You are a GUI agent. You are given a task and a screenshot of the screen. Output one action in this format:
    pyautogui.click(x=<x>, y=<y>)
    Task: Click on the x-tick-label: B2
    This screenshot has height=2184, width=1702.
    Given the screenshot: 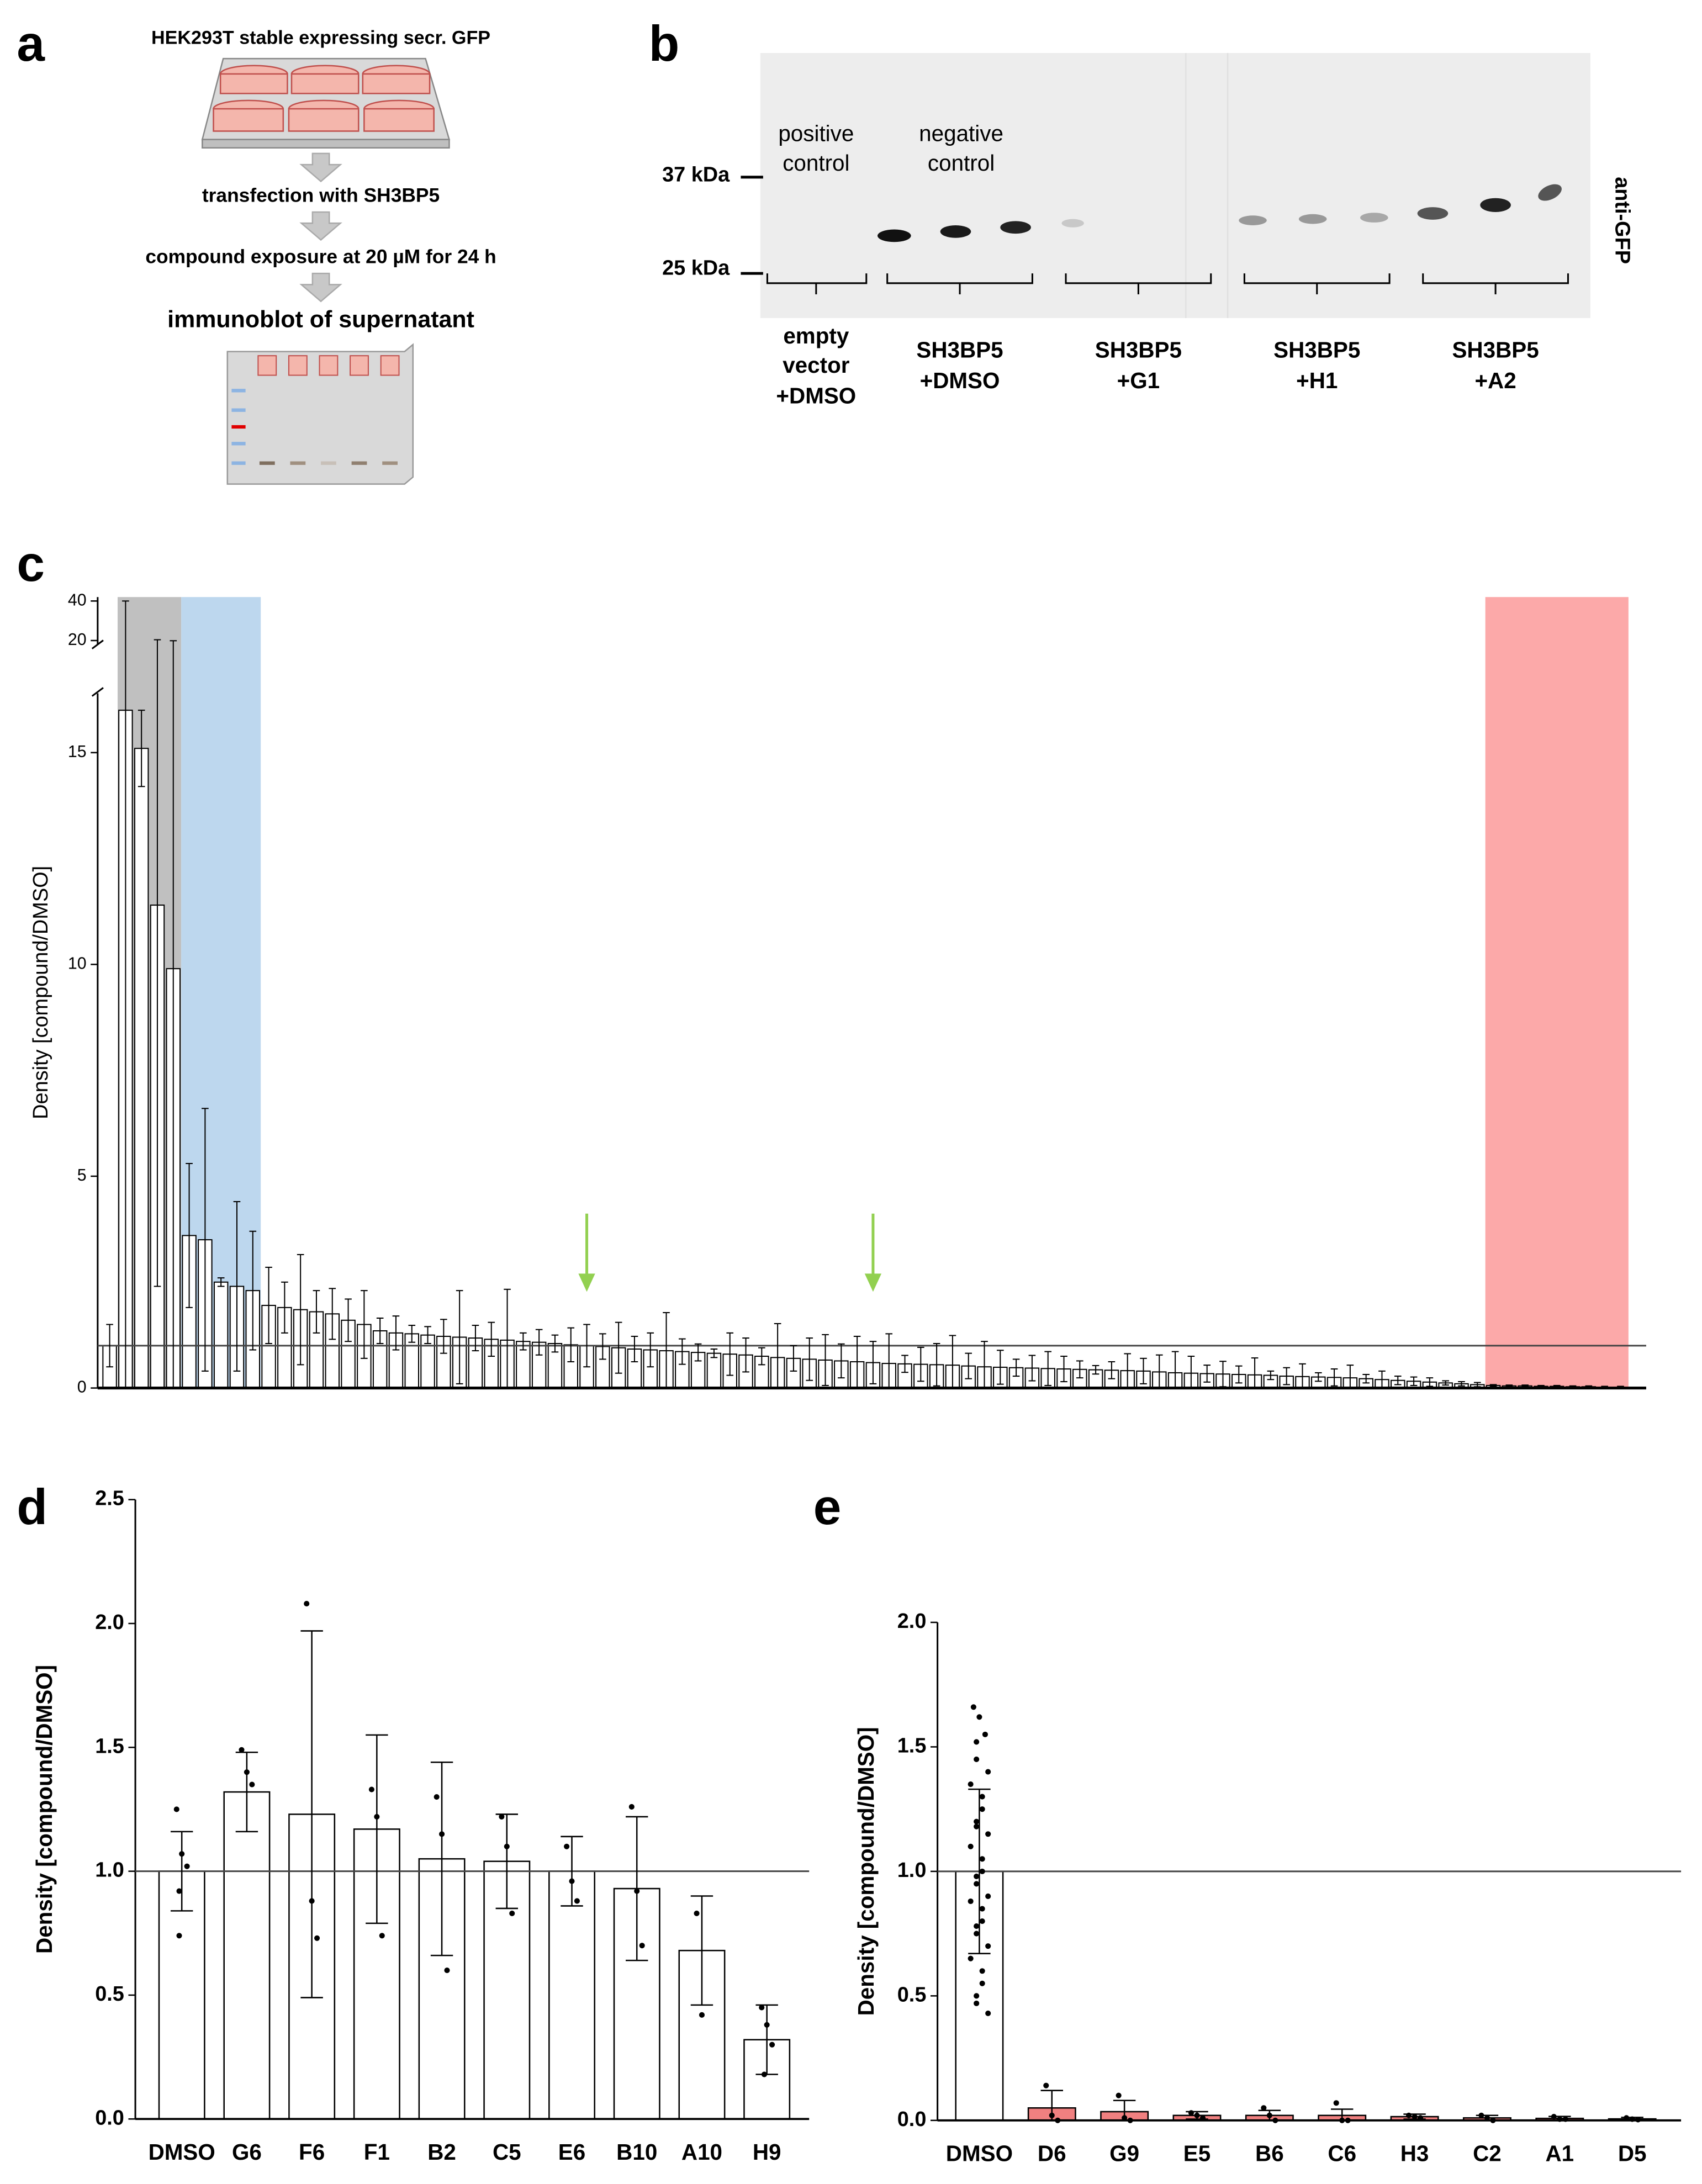 What is the action you would take?
    pyautogui.click(x=441, y=2152)
    